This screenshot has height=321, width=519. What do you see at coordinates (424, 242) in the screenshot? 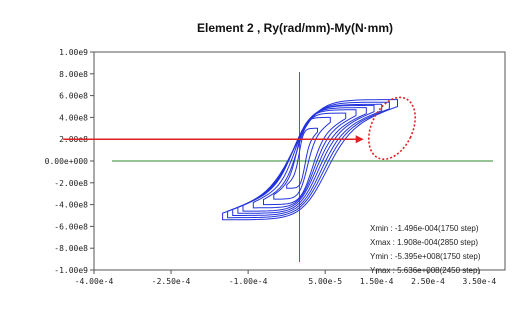
I see `stat-xmax: Xmax : 1.908e-004(2850 step)` at bounding box center [424, 242].